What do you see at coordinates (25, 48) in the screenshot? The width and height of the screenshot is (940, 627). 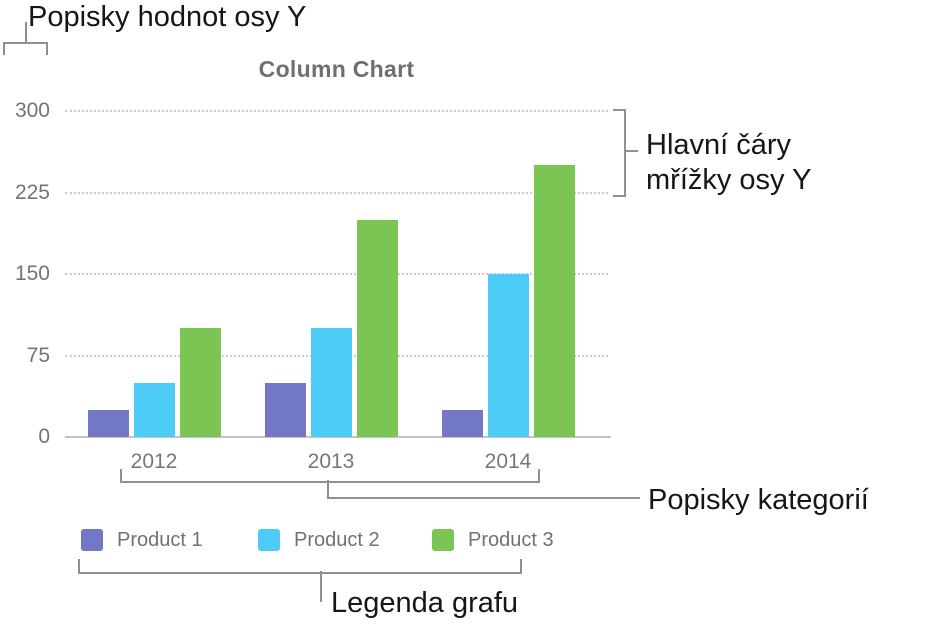 I see `callout-y-value-labels-bracket` at bounding box center [25, 48].